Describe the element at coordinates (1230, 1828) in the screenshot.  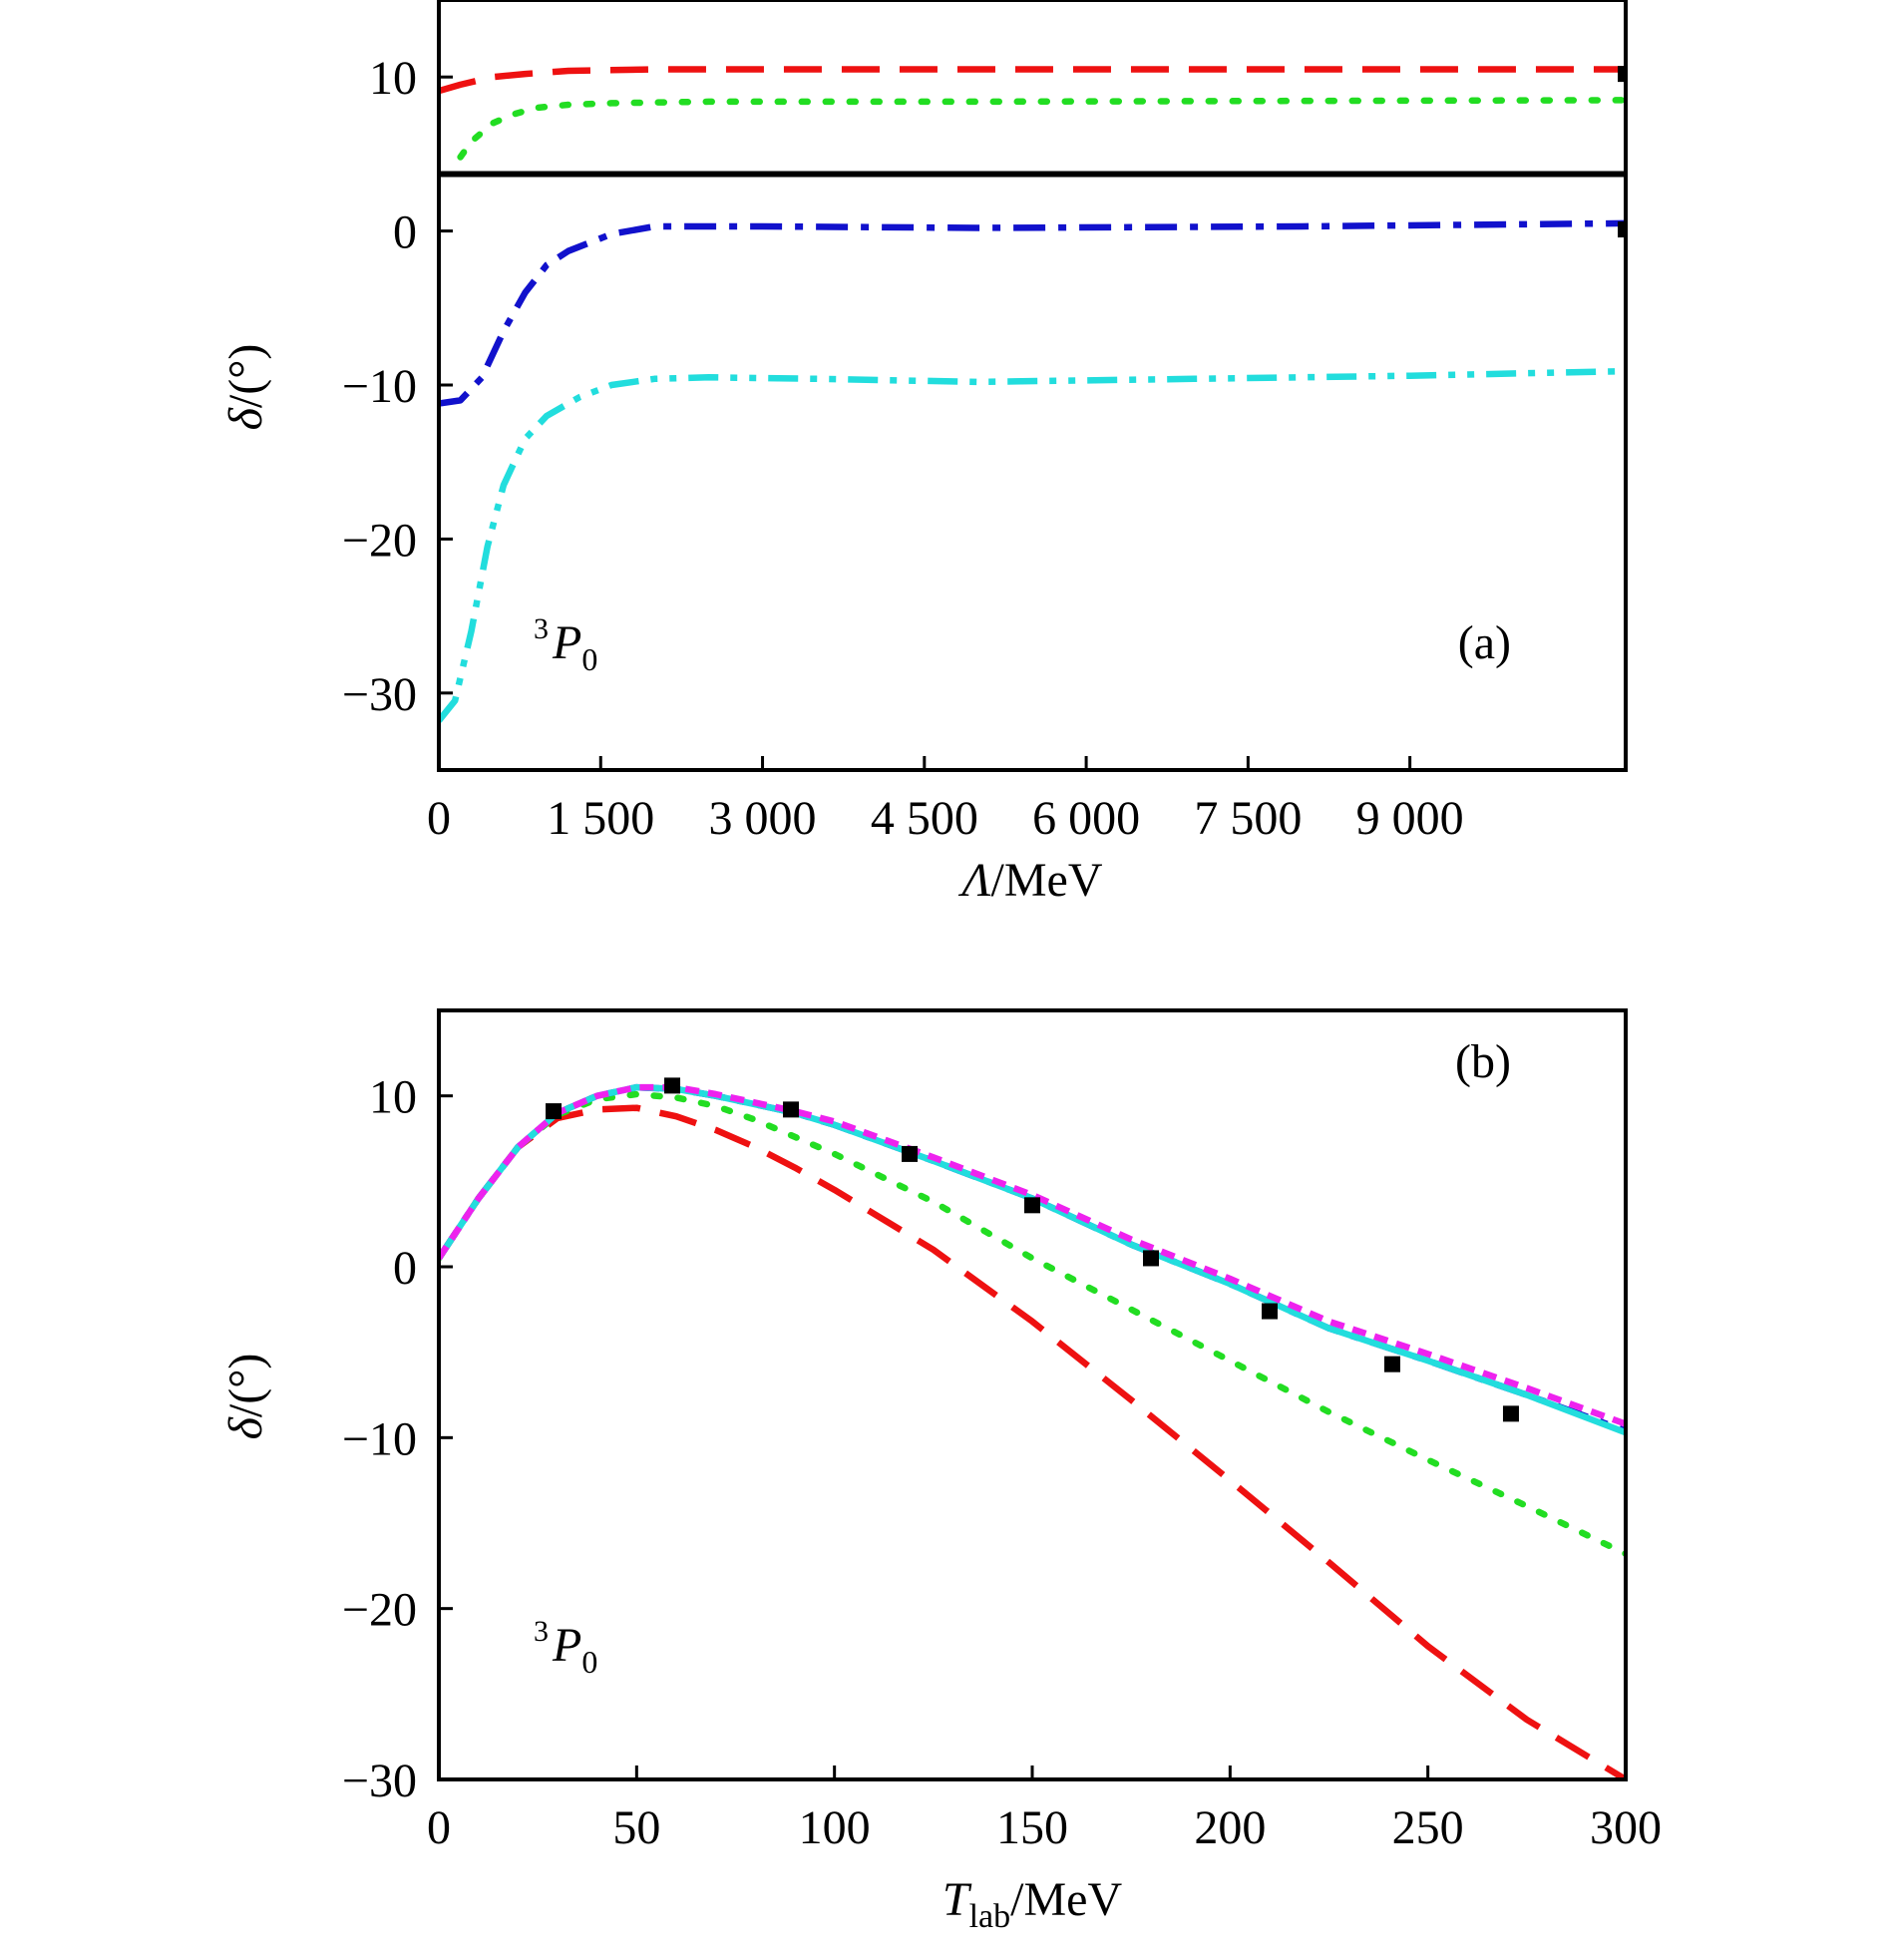
I see `x-tick-label: 200` at that location.